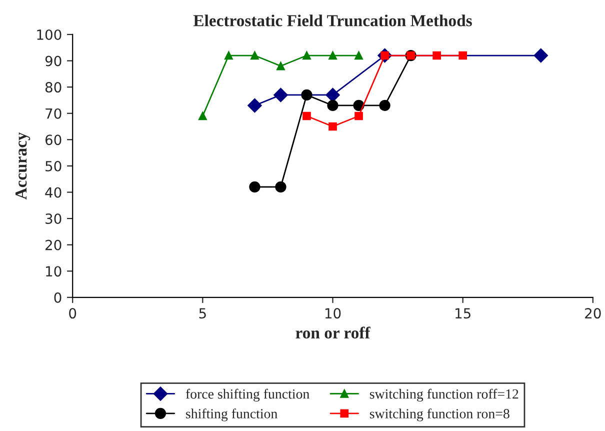  What do you see at coordinates (54, 218) in the screenshot?
I see `y-tick-label: 30` at bounding box center [54, 218].